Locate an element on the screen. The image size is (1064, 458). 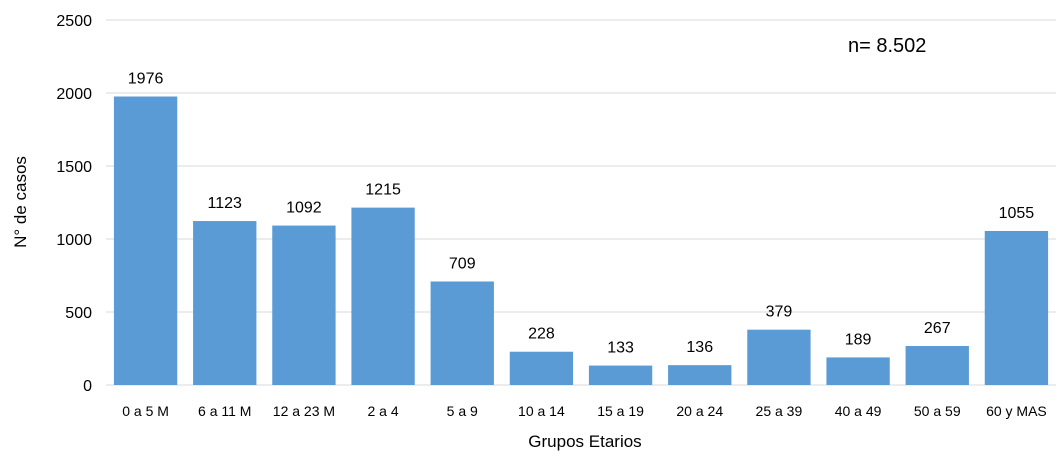
x-tick-label: 2 a 4 is located at coordinates (383, 411).